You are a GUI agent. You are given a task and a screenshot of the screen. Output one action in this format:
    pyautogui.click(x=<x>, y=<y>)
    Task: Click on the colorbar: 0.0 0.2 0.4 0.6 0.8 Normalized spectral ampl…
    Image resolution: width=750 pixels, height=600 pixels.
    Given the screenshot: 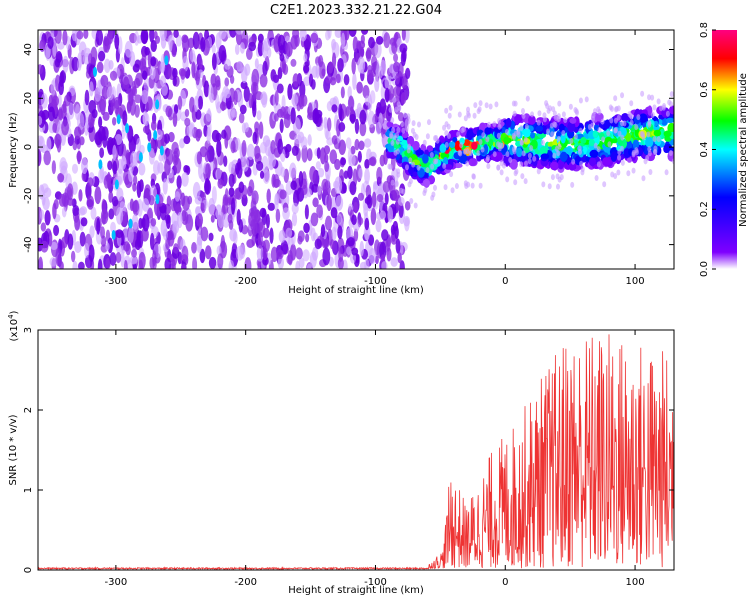 What is the action you would take?
    pyautogui.click(x=724, y=149)
    